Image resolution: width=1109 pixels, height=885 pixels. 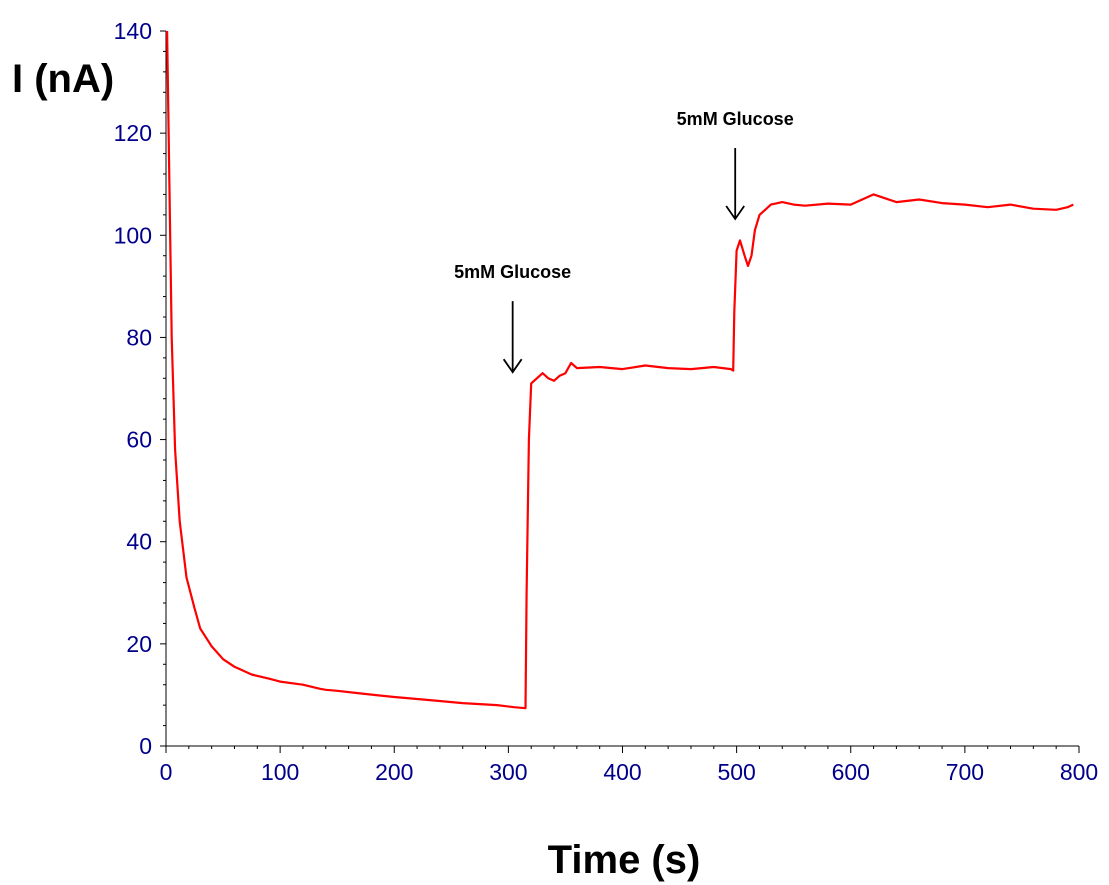 I want to click on y-tick-label: 0, so click(x=145, y=746).